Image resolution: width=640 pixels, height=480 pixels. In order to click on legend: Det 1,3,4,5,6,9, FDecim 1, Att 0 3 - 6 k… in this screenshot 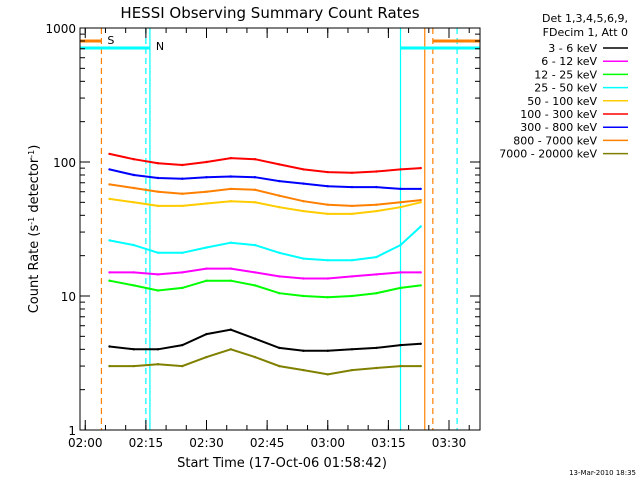, I will do `click(563, 86)`.